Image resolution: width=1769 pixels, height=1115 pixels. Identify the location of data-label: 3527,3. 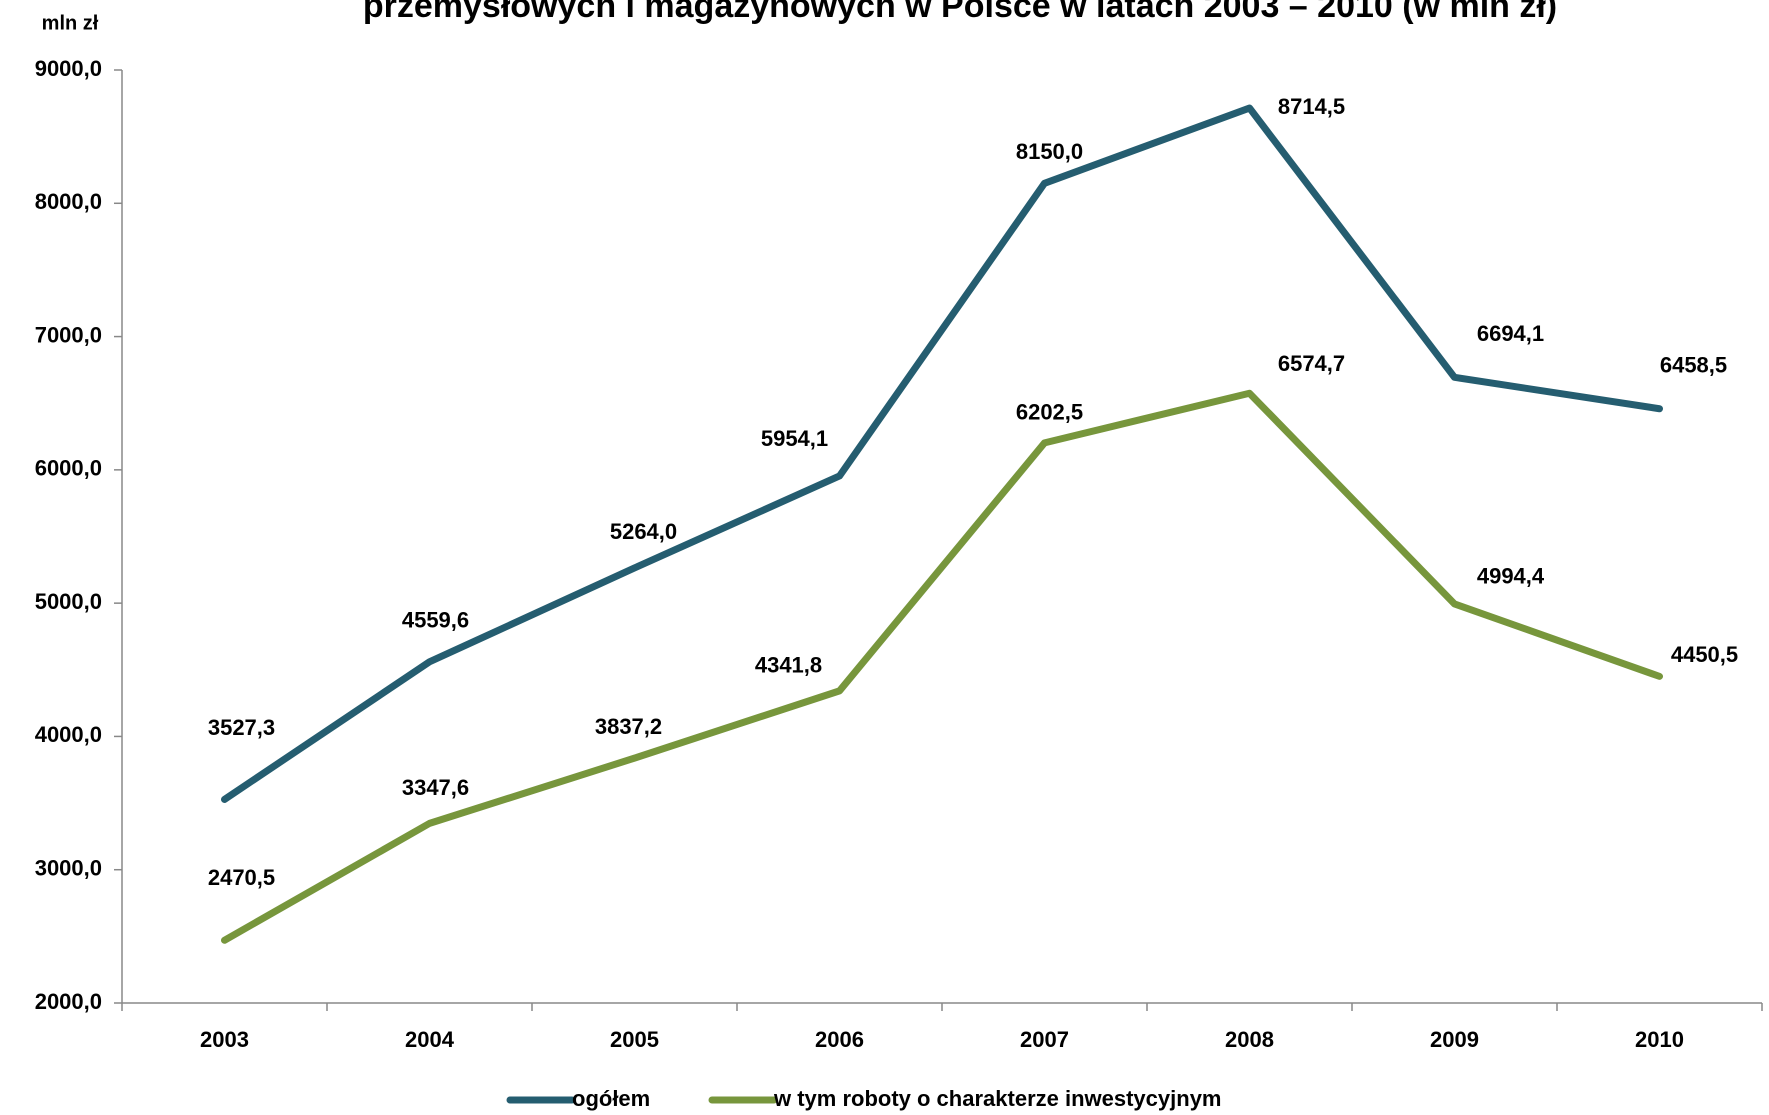
(241, 727).